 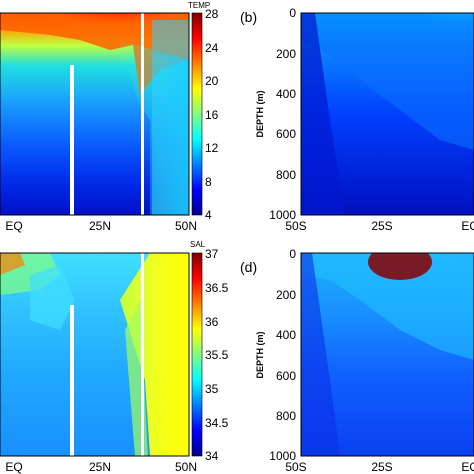 What do you see at coordinates (199, 5) in the screenshot?
I see `colorbar-temp-title: TEMP` at bounding box center [199, 5].